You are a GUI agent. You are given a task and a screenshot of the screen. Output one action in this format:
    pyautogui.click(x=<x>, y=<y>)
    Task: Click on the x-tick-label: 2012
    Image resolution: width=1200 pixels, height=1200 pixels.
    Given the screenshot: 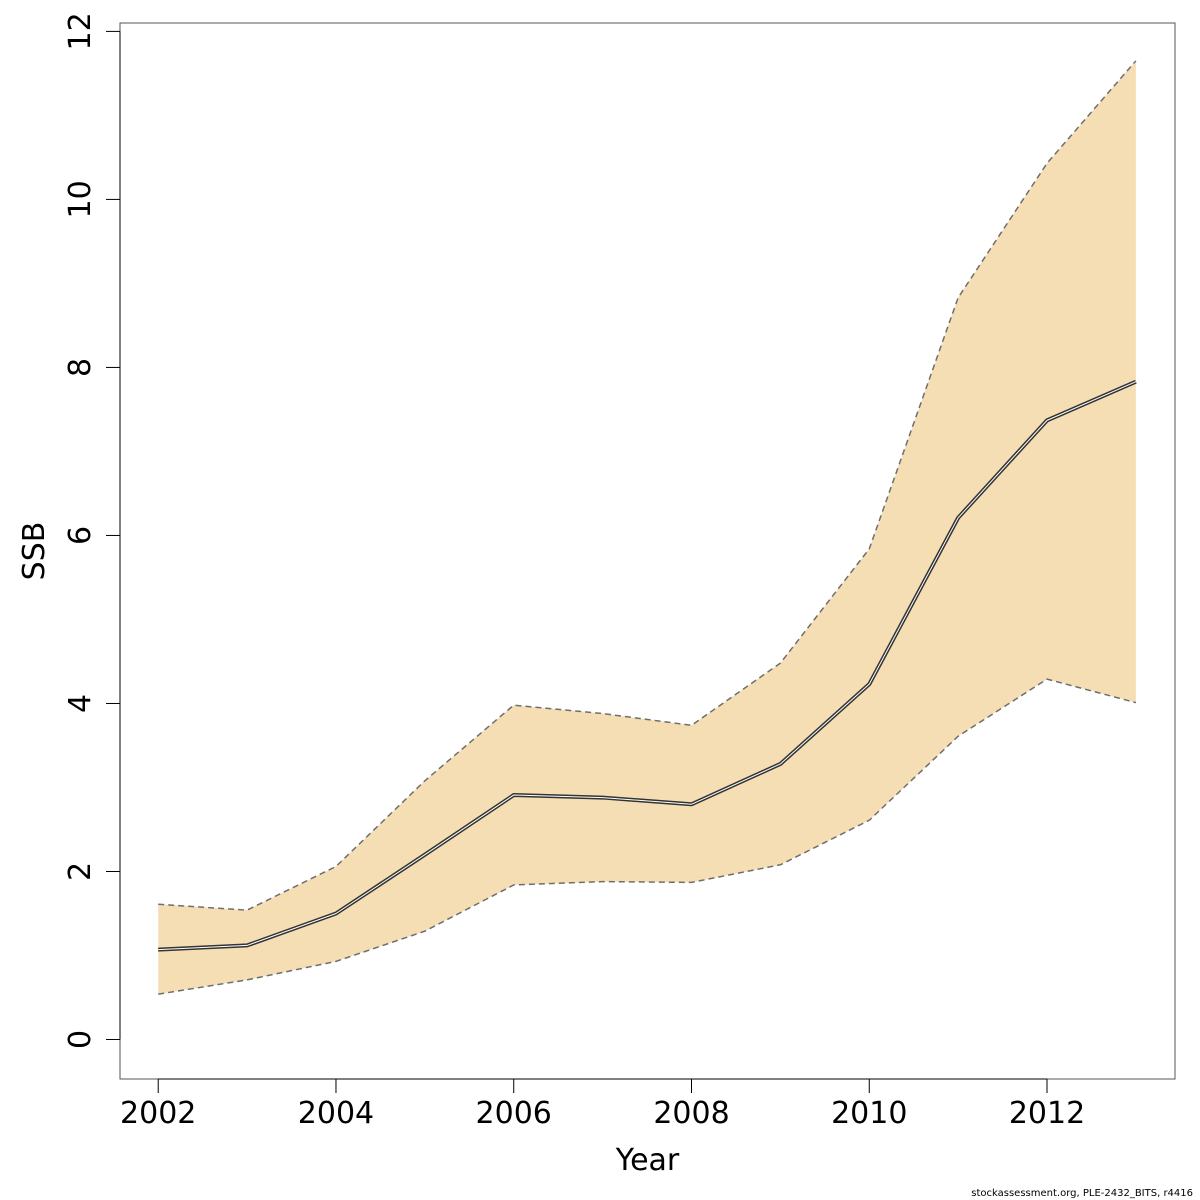 What is the action you would take?
    pyautogui.click(x=1047, y=1113)
    